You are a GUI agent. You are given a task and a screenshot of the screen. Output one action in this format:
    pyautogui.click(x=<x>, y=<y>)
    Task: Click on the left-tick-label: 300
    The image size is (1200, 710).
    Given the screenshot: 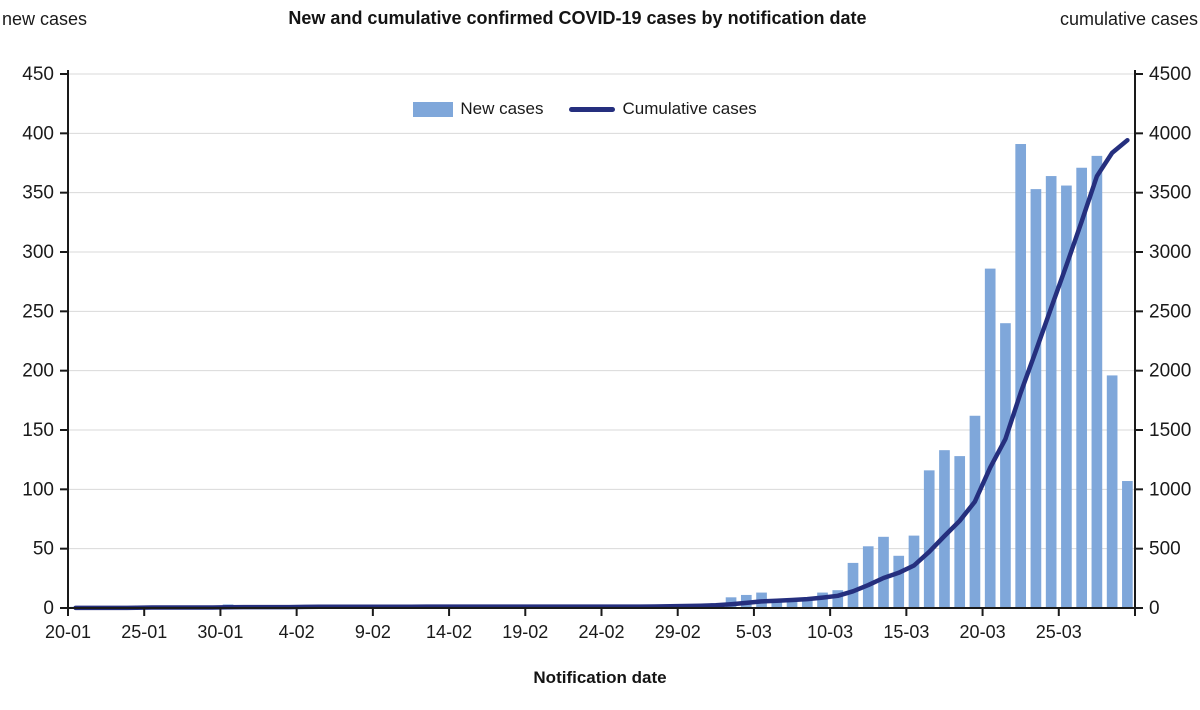 What is the action you would take?
    pyautogui.click(x=38, y=252)
    